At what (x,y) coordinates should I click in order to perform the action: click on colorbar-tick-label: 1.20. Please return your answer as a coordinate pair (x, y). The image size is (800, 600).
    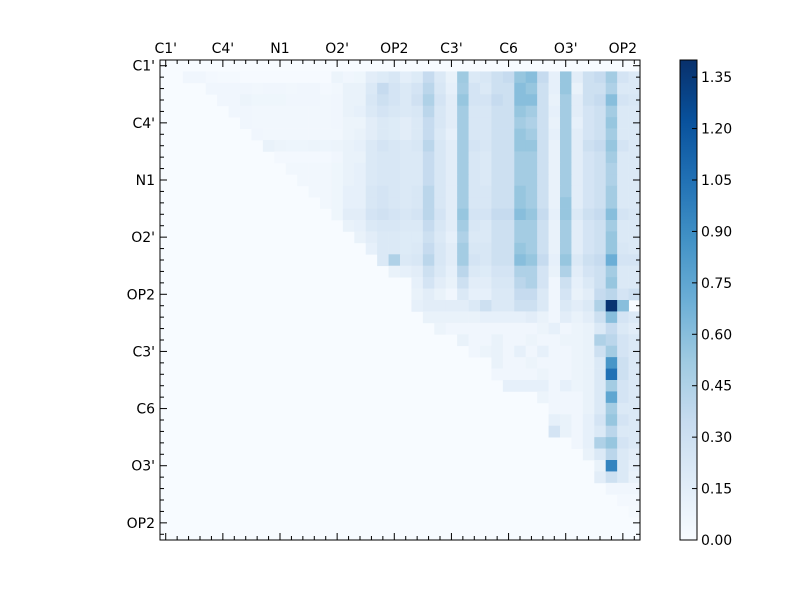
    Looking at the image, I should click on (716, 130).